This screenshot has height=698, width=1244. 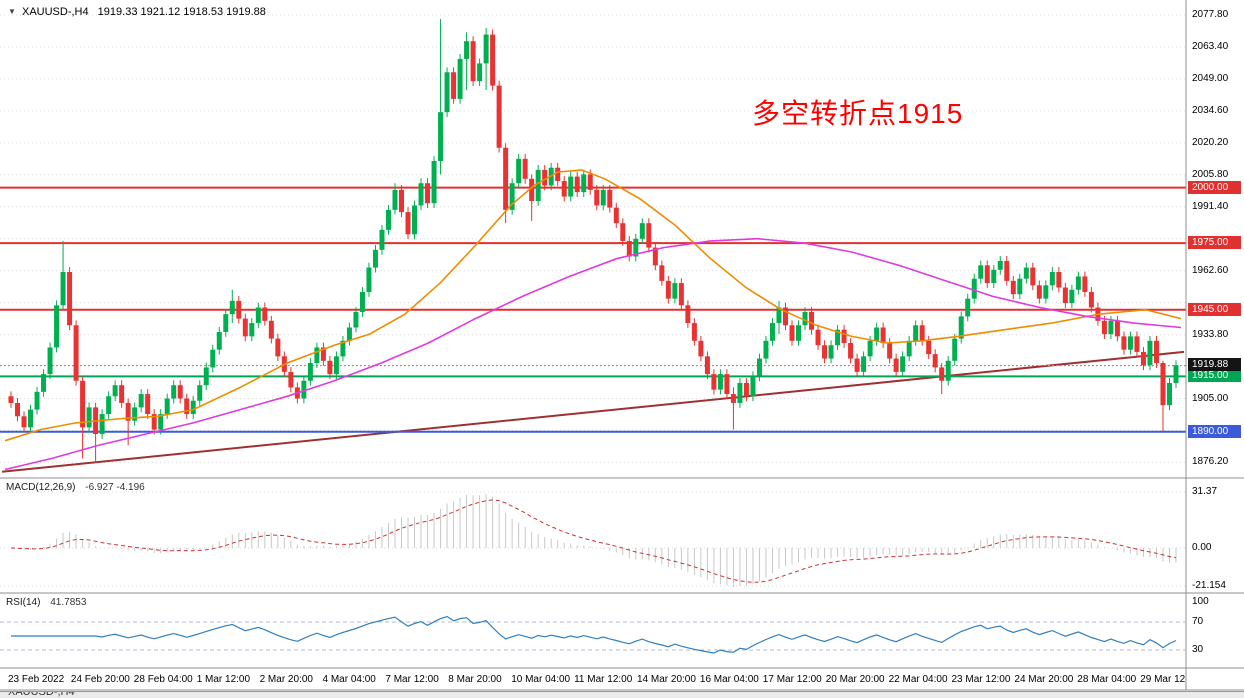 I want to click on chevron-down-icon: ▼, so click(x=12, y=11).